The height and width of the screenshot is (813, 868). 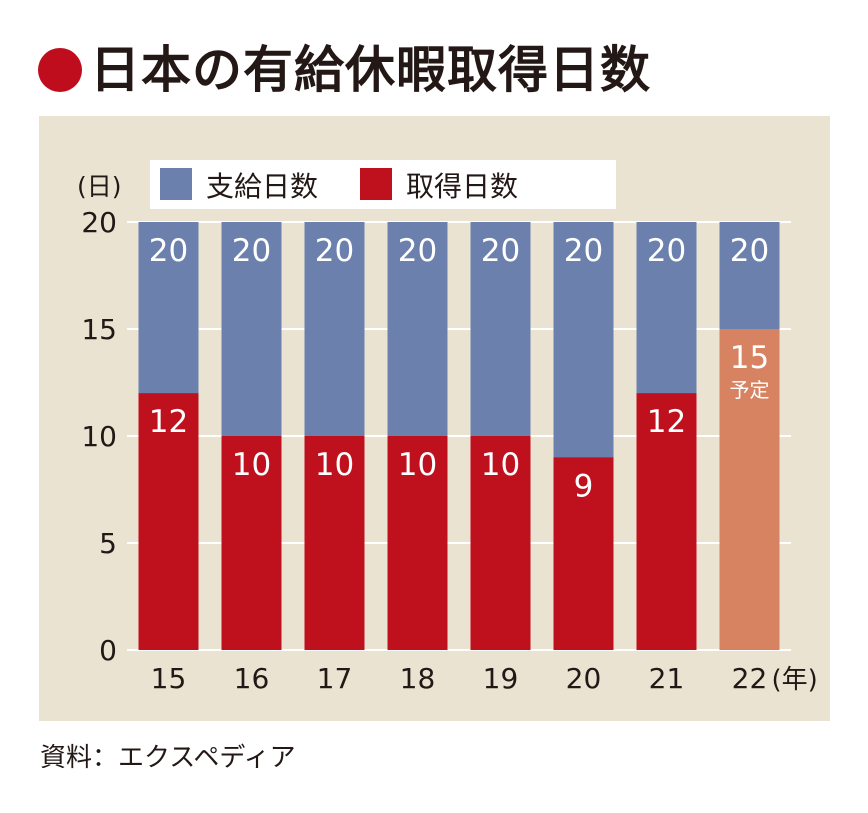 I want to click on y-tick-label: 5, so click(x=108, y=543).